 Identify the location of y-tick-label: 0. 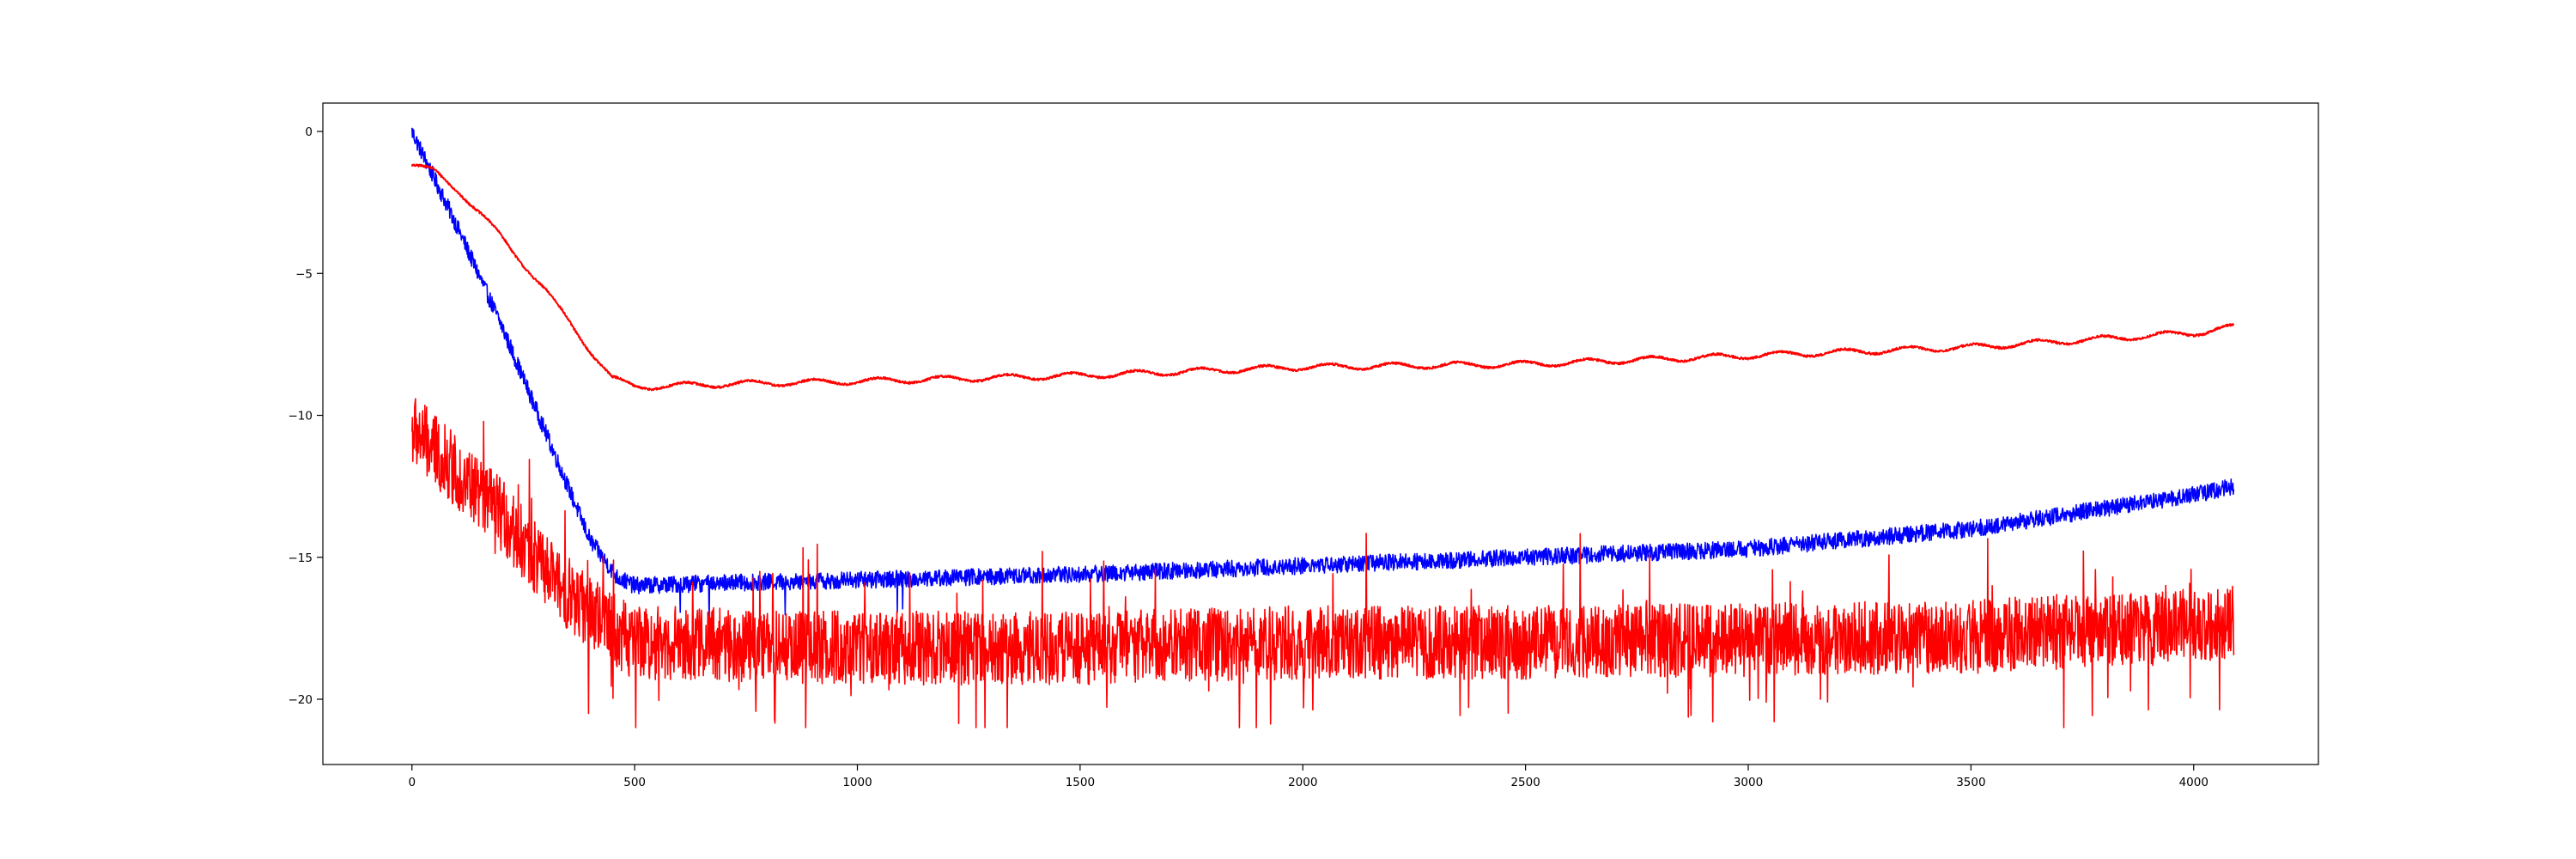
(309, 132).